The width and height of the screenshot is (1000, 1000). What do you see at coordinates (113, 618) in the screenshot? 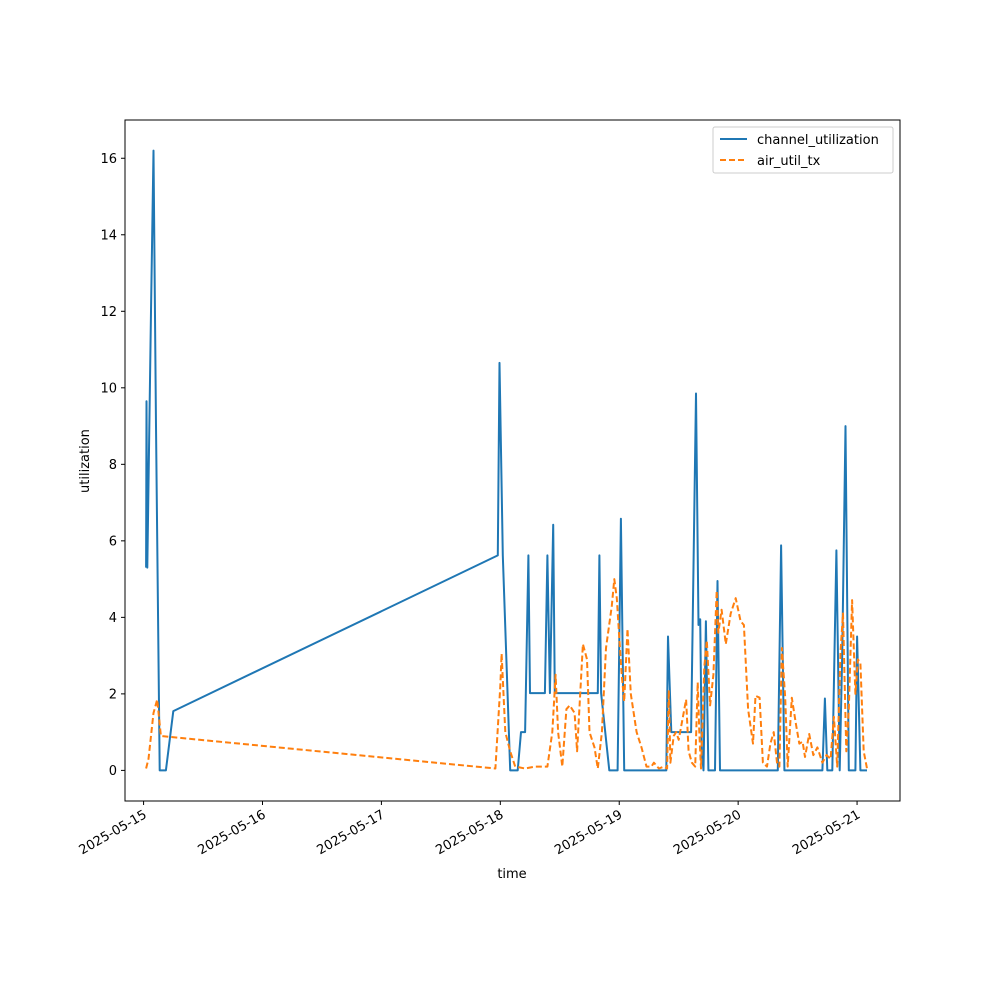
I see `y-tick-label: 4` at bounding box center [113, 618].